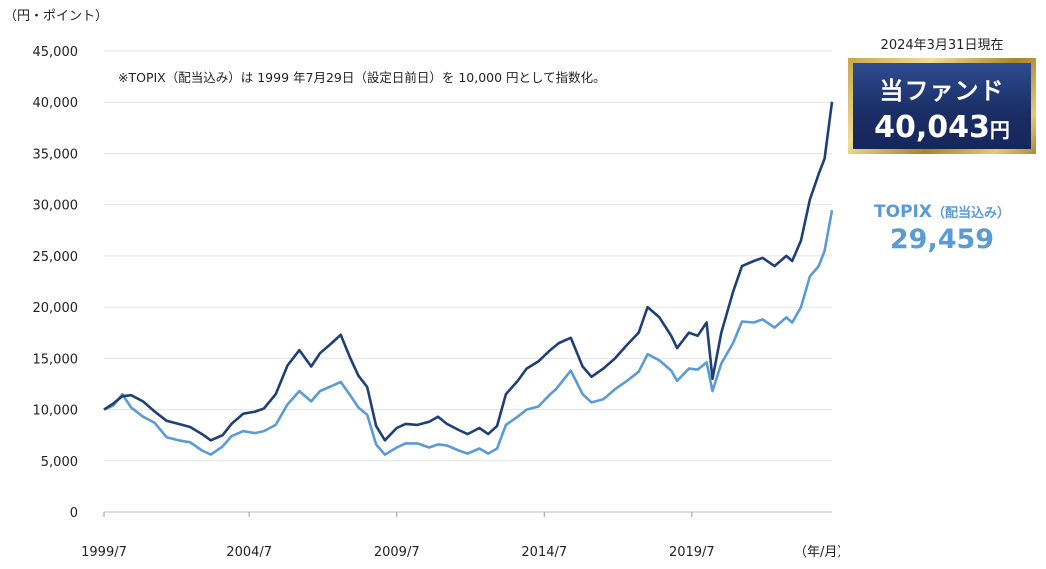 The width and height of the screenshot is (1046, 569). What do you see at coordinates (932, 127) in the screenshot?
I see `fund-value: 40,043` at bounding box center [932, 127].